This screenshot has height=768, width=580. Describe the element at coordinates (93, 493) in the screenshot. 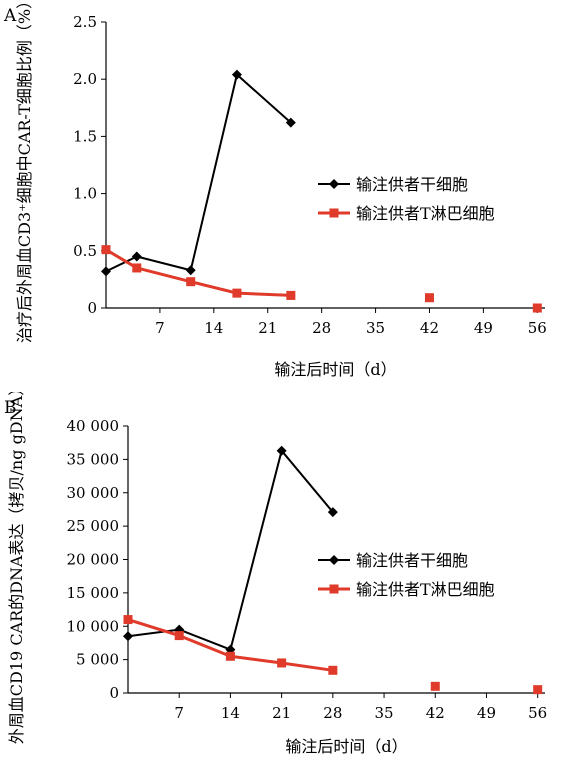

I see `y-tick-label: 30 000` at that location.